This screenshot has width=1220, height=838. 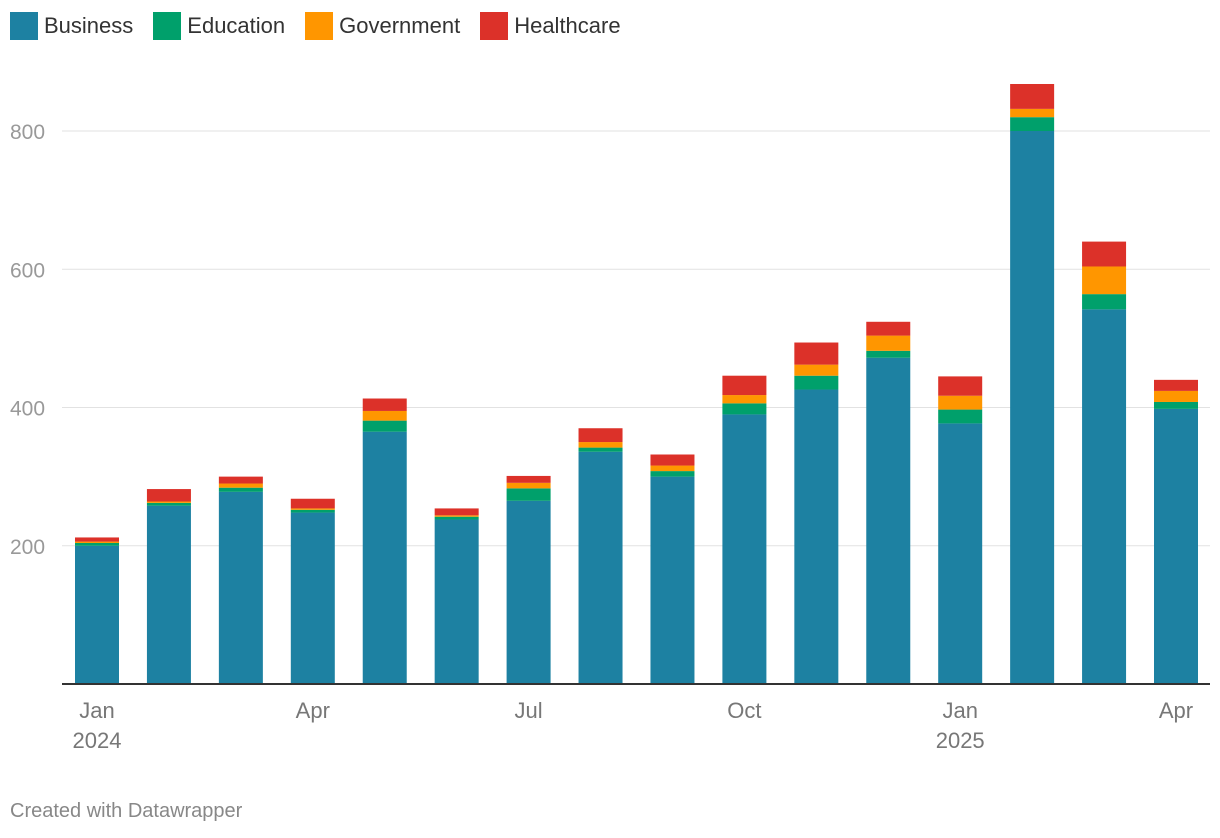 I want to click on legend-item-education: Education, so click(x=219, y=26).